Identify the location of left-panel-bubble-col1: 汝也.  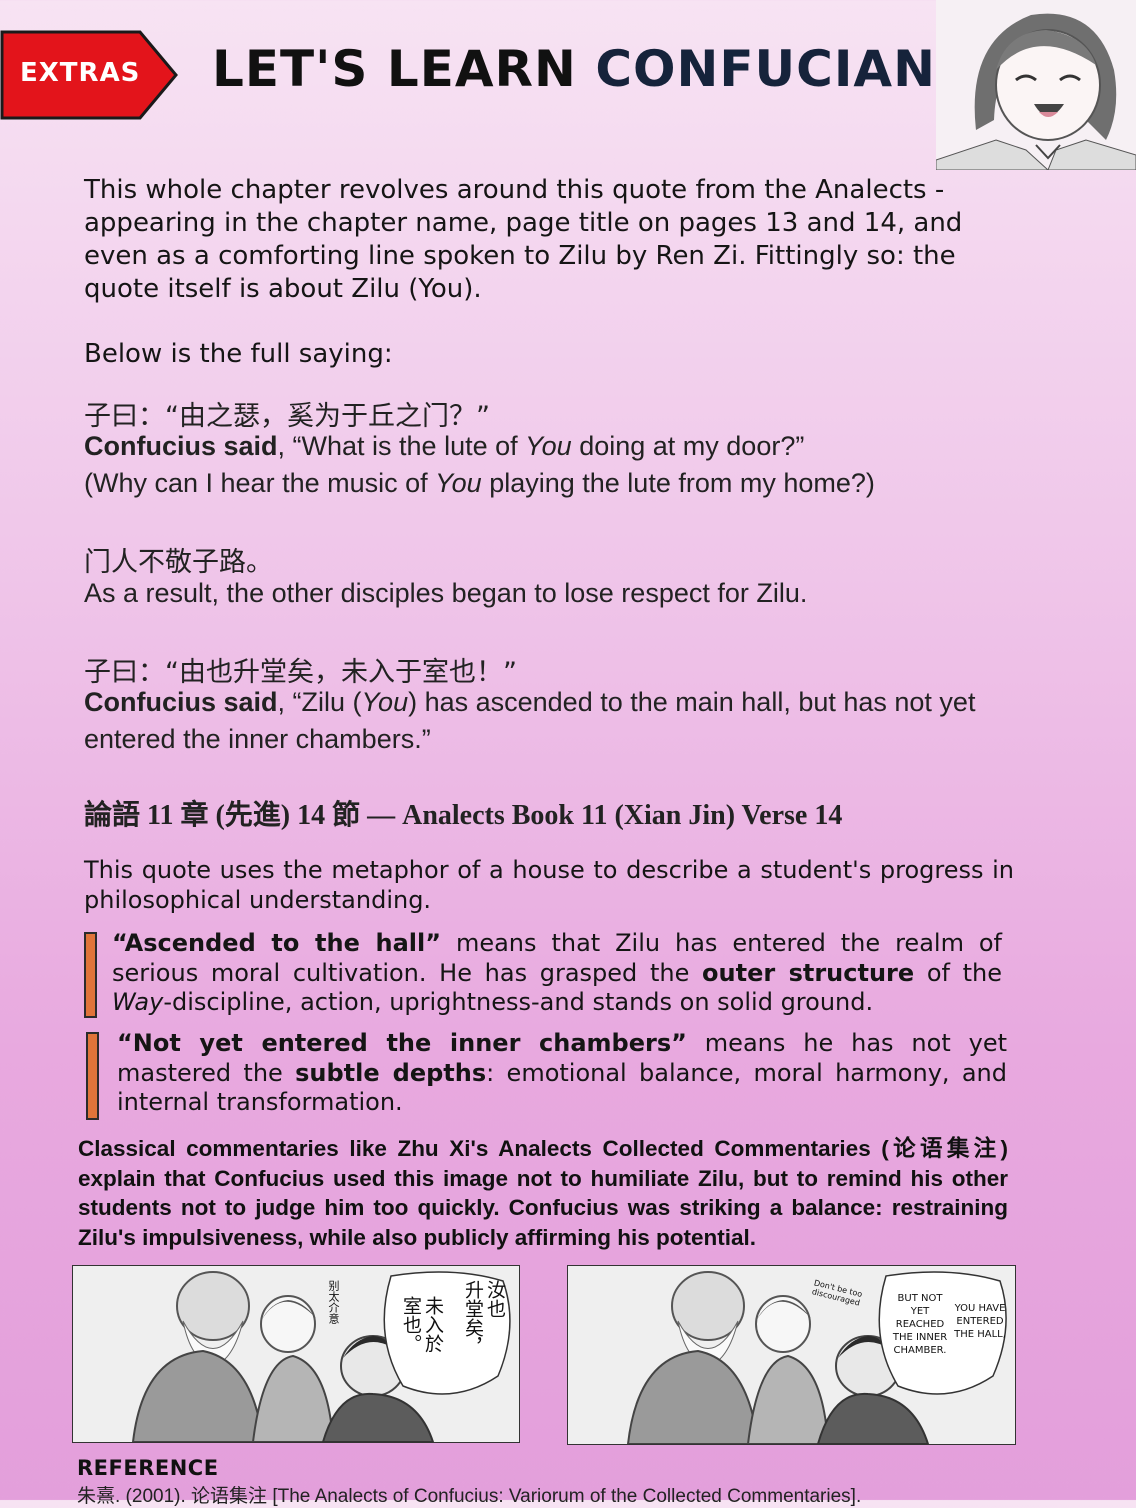
(495, 1299).